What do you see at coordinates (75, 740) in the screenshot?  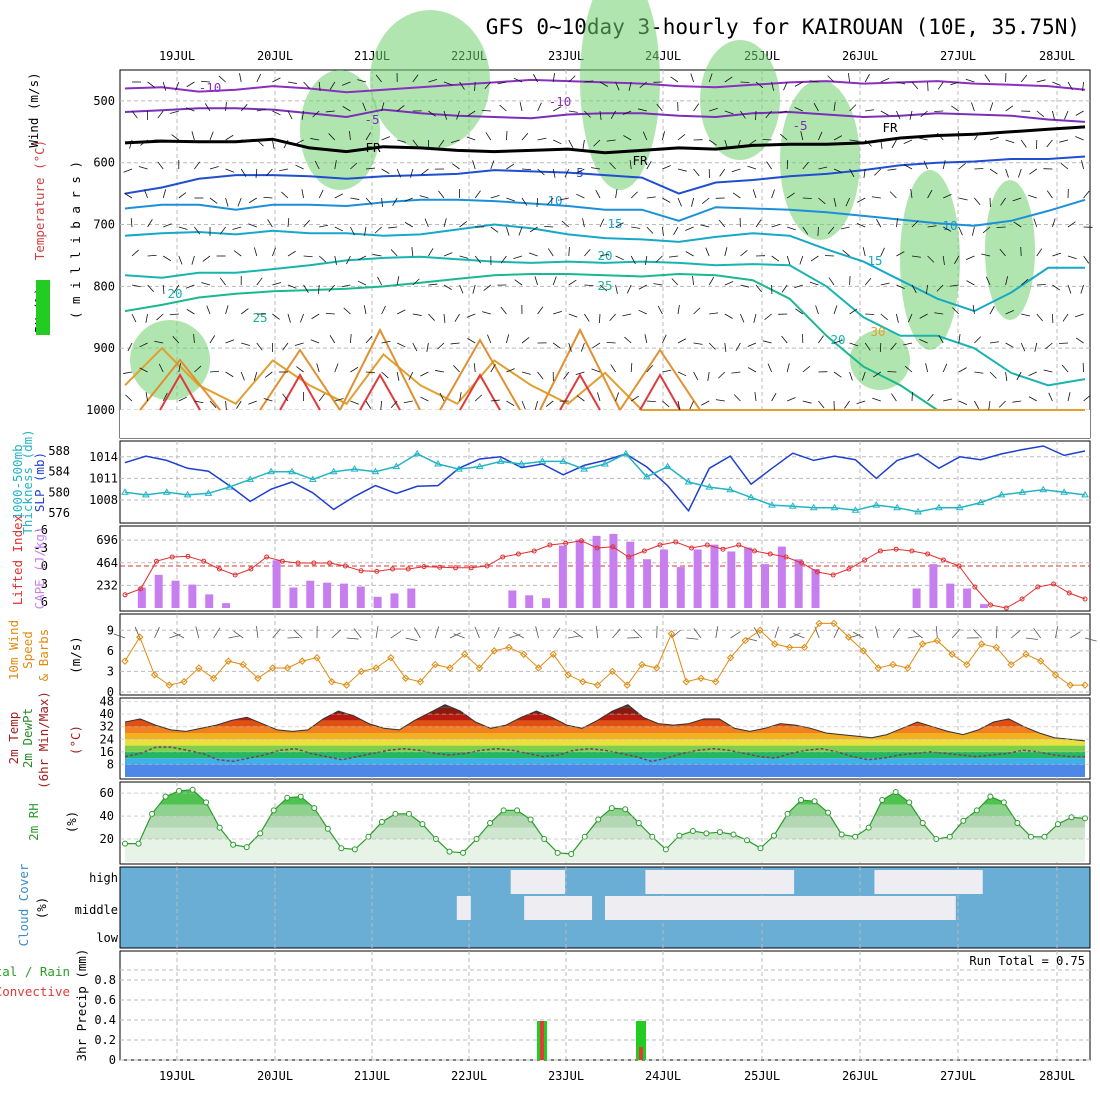 I see `temp-axis-label: (°C)` at bounding box center [75, 740].